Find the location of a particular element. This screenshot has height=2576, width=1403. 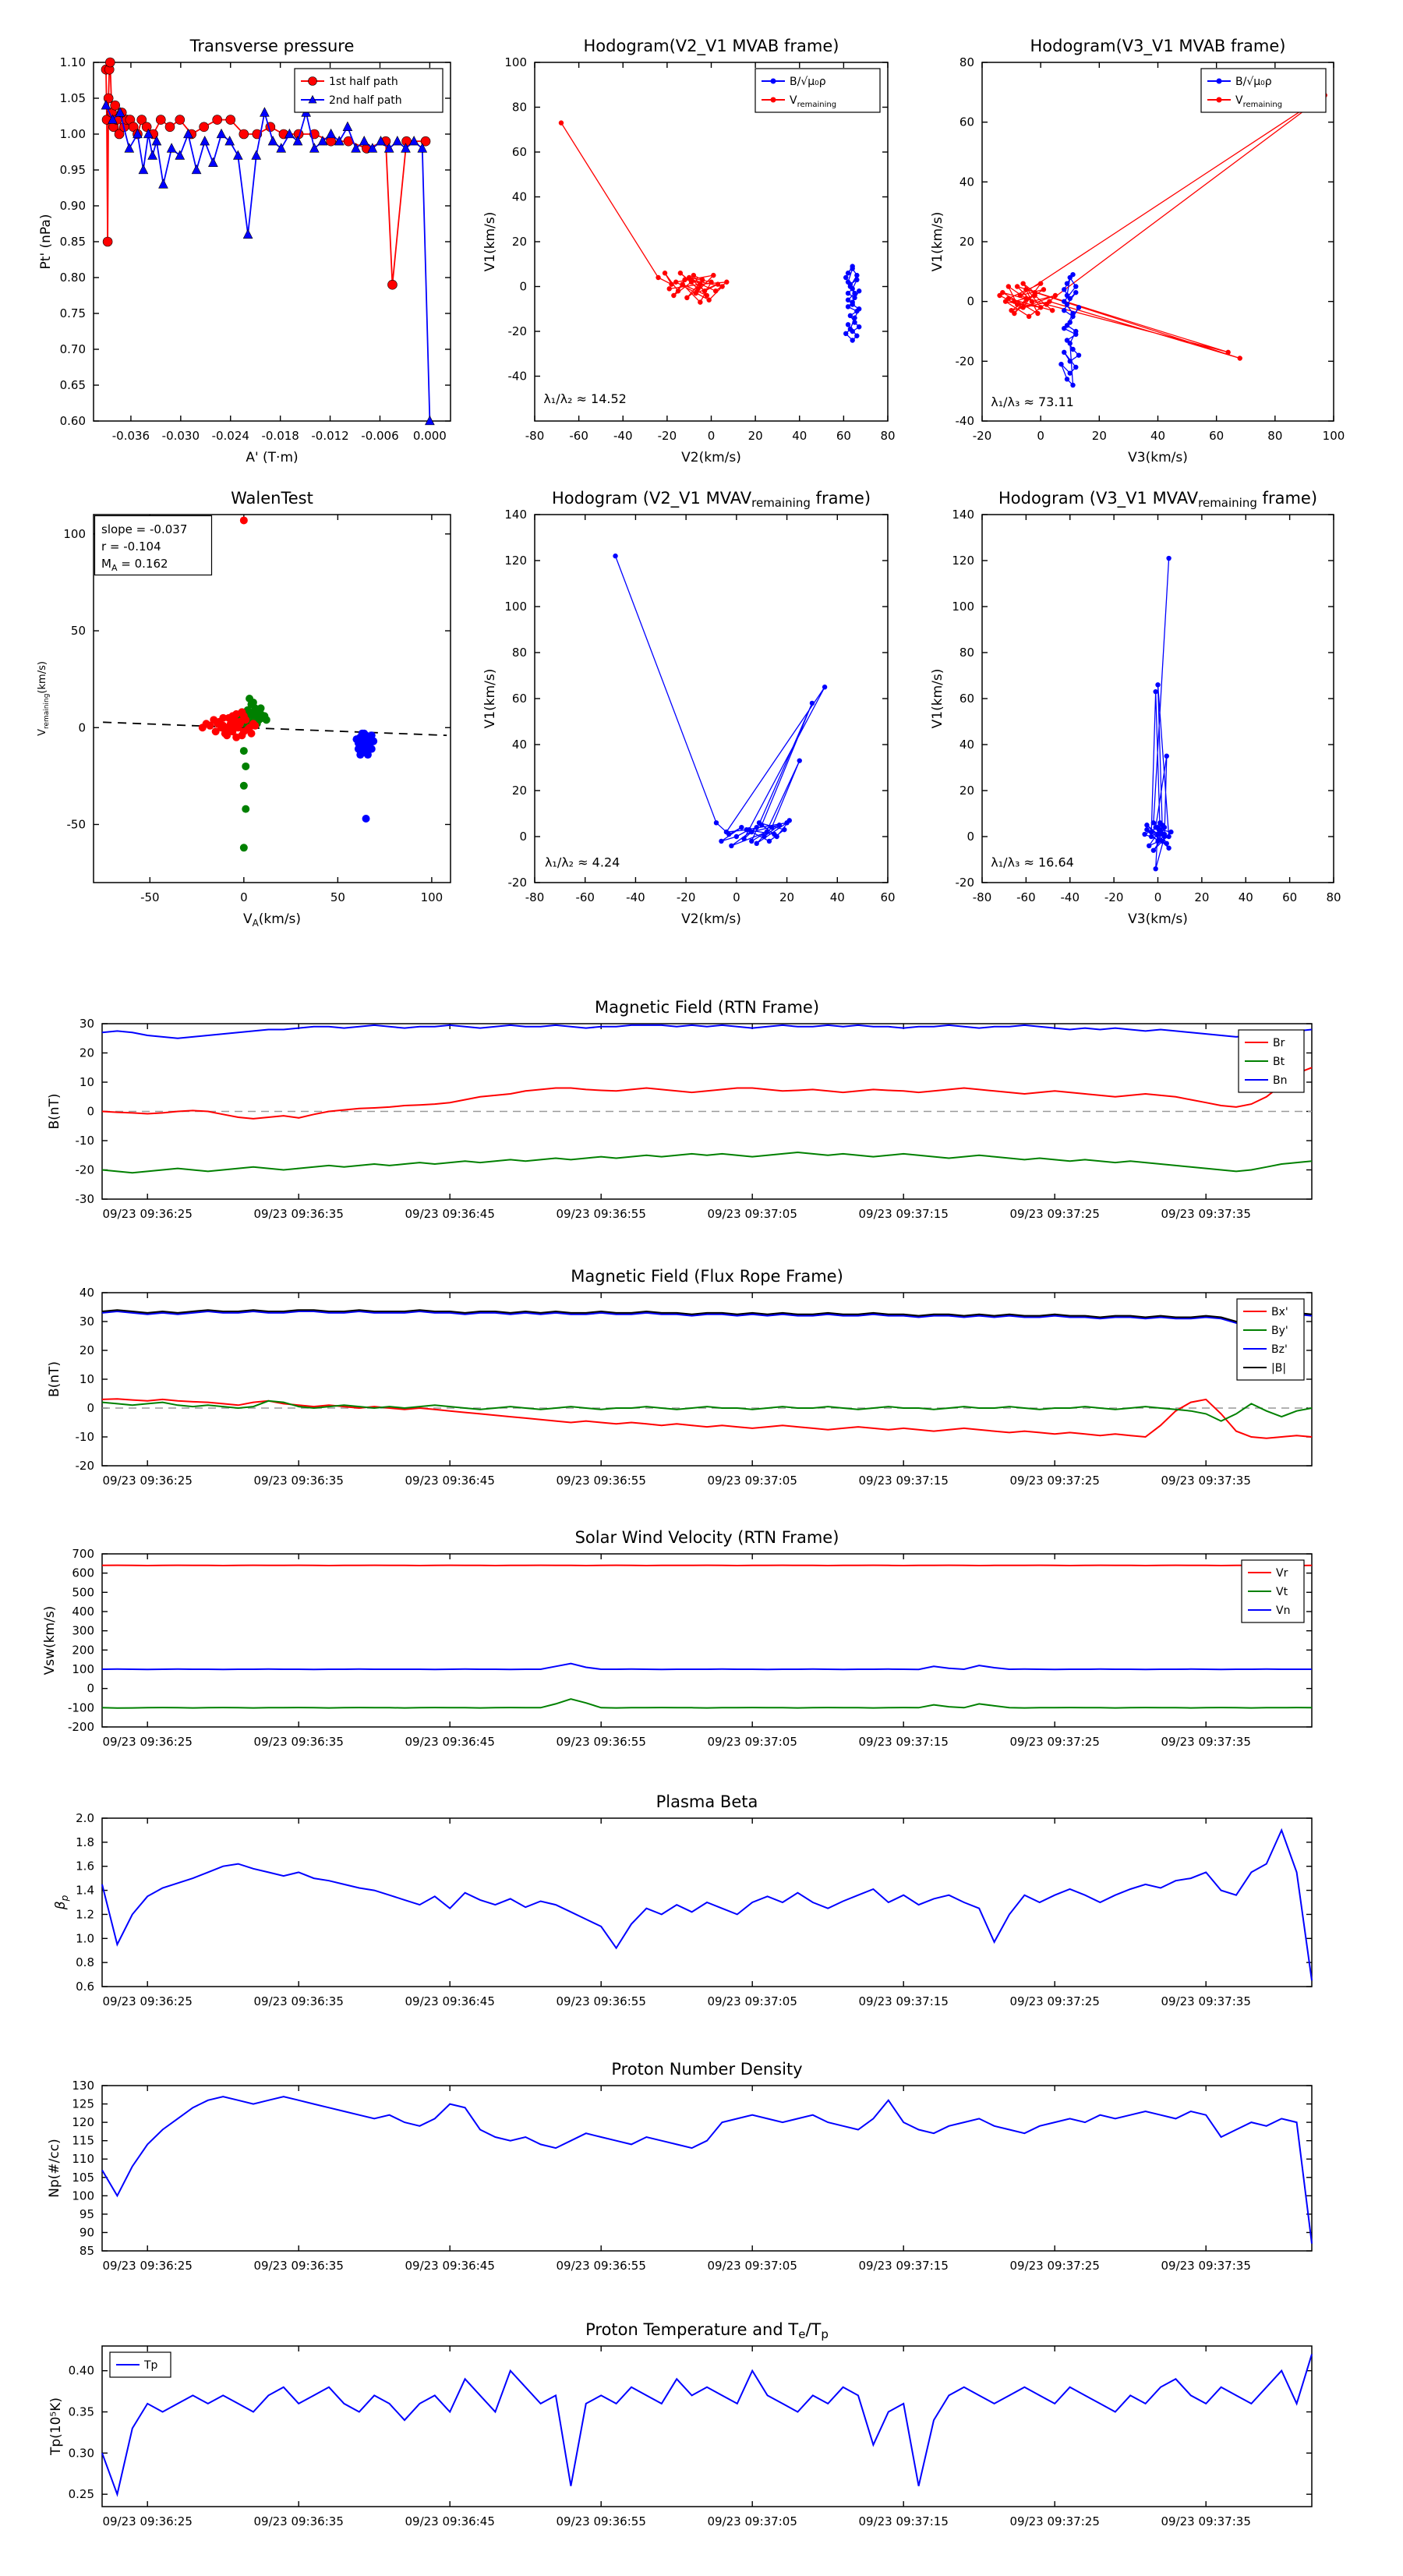

svg-text: 200 is located at coordinates (83, 1650).